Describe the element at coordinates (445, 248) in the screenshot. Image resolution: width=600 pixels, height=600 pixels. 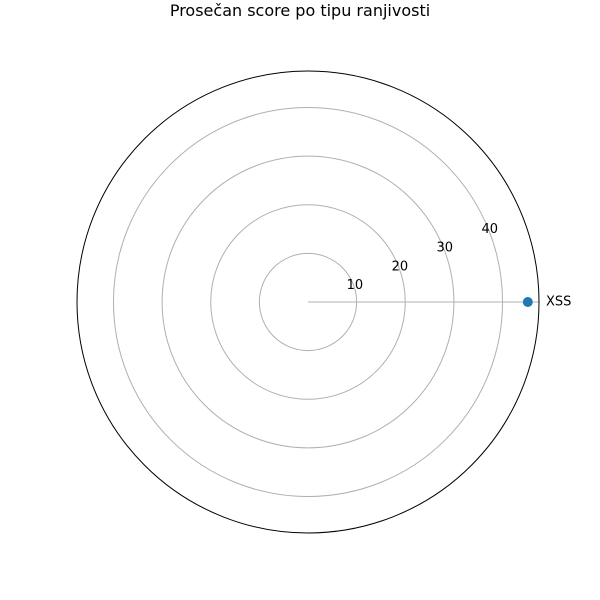
I see `r-tick-label-30: 30` at that location.